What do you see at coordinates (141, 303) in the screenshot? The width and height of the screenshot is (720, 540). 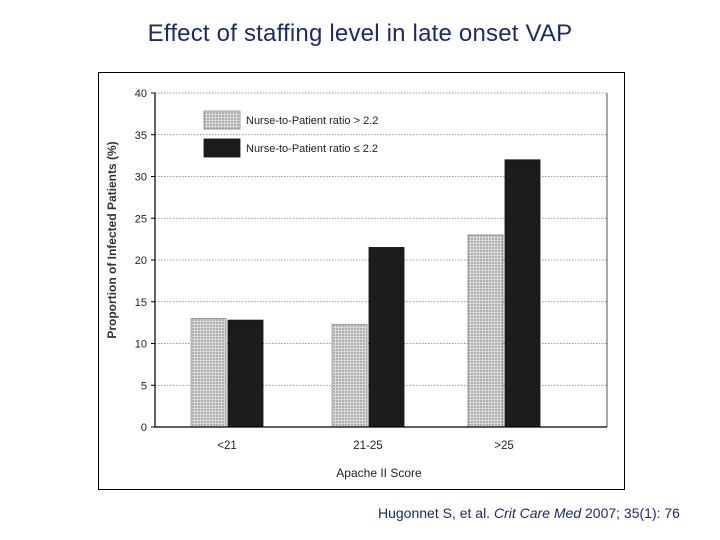 I see `y-tick-label: 15` at bounding box center [141, 303].